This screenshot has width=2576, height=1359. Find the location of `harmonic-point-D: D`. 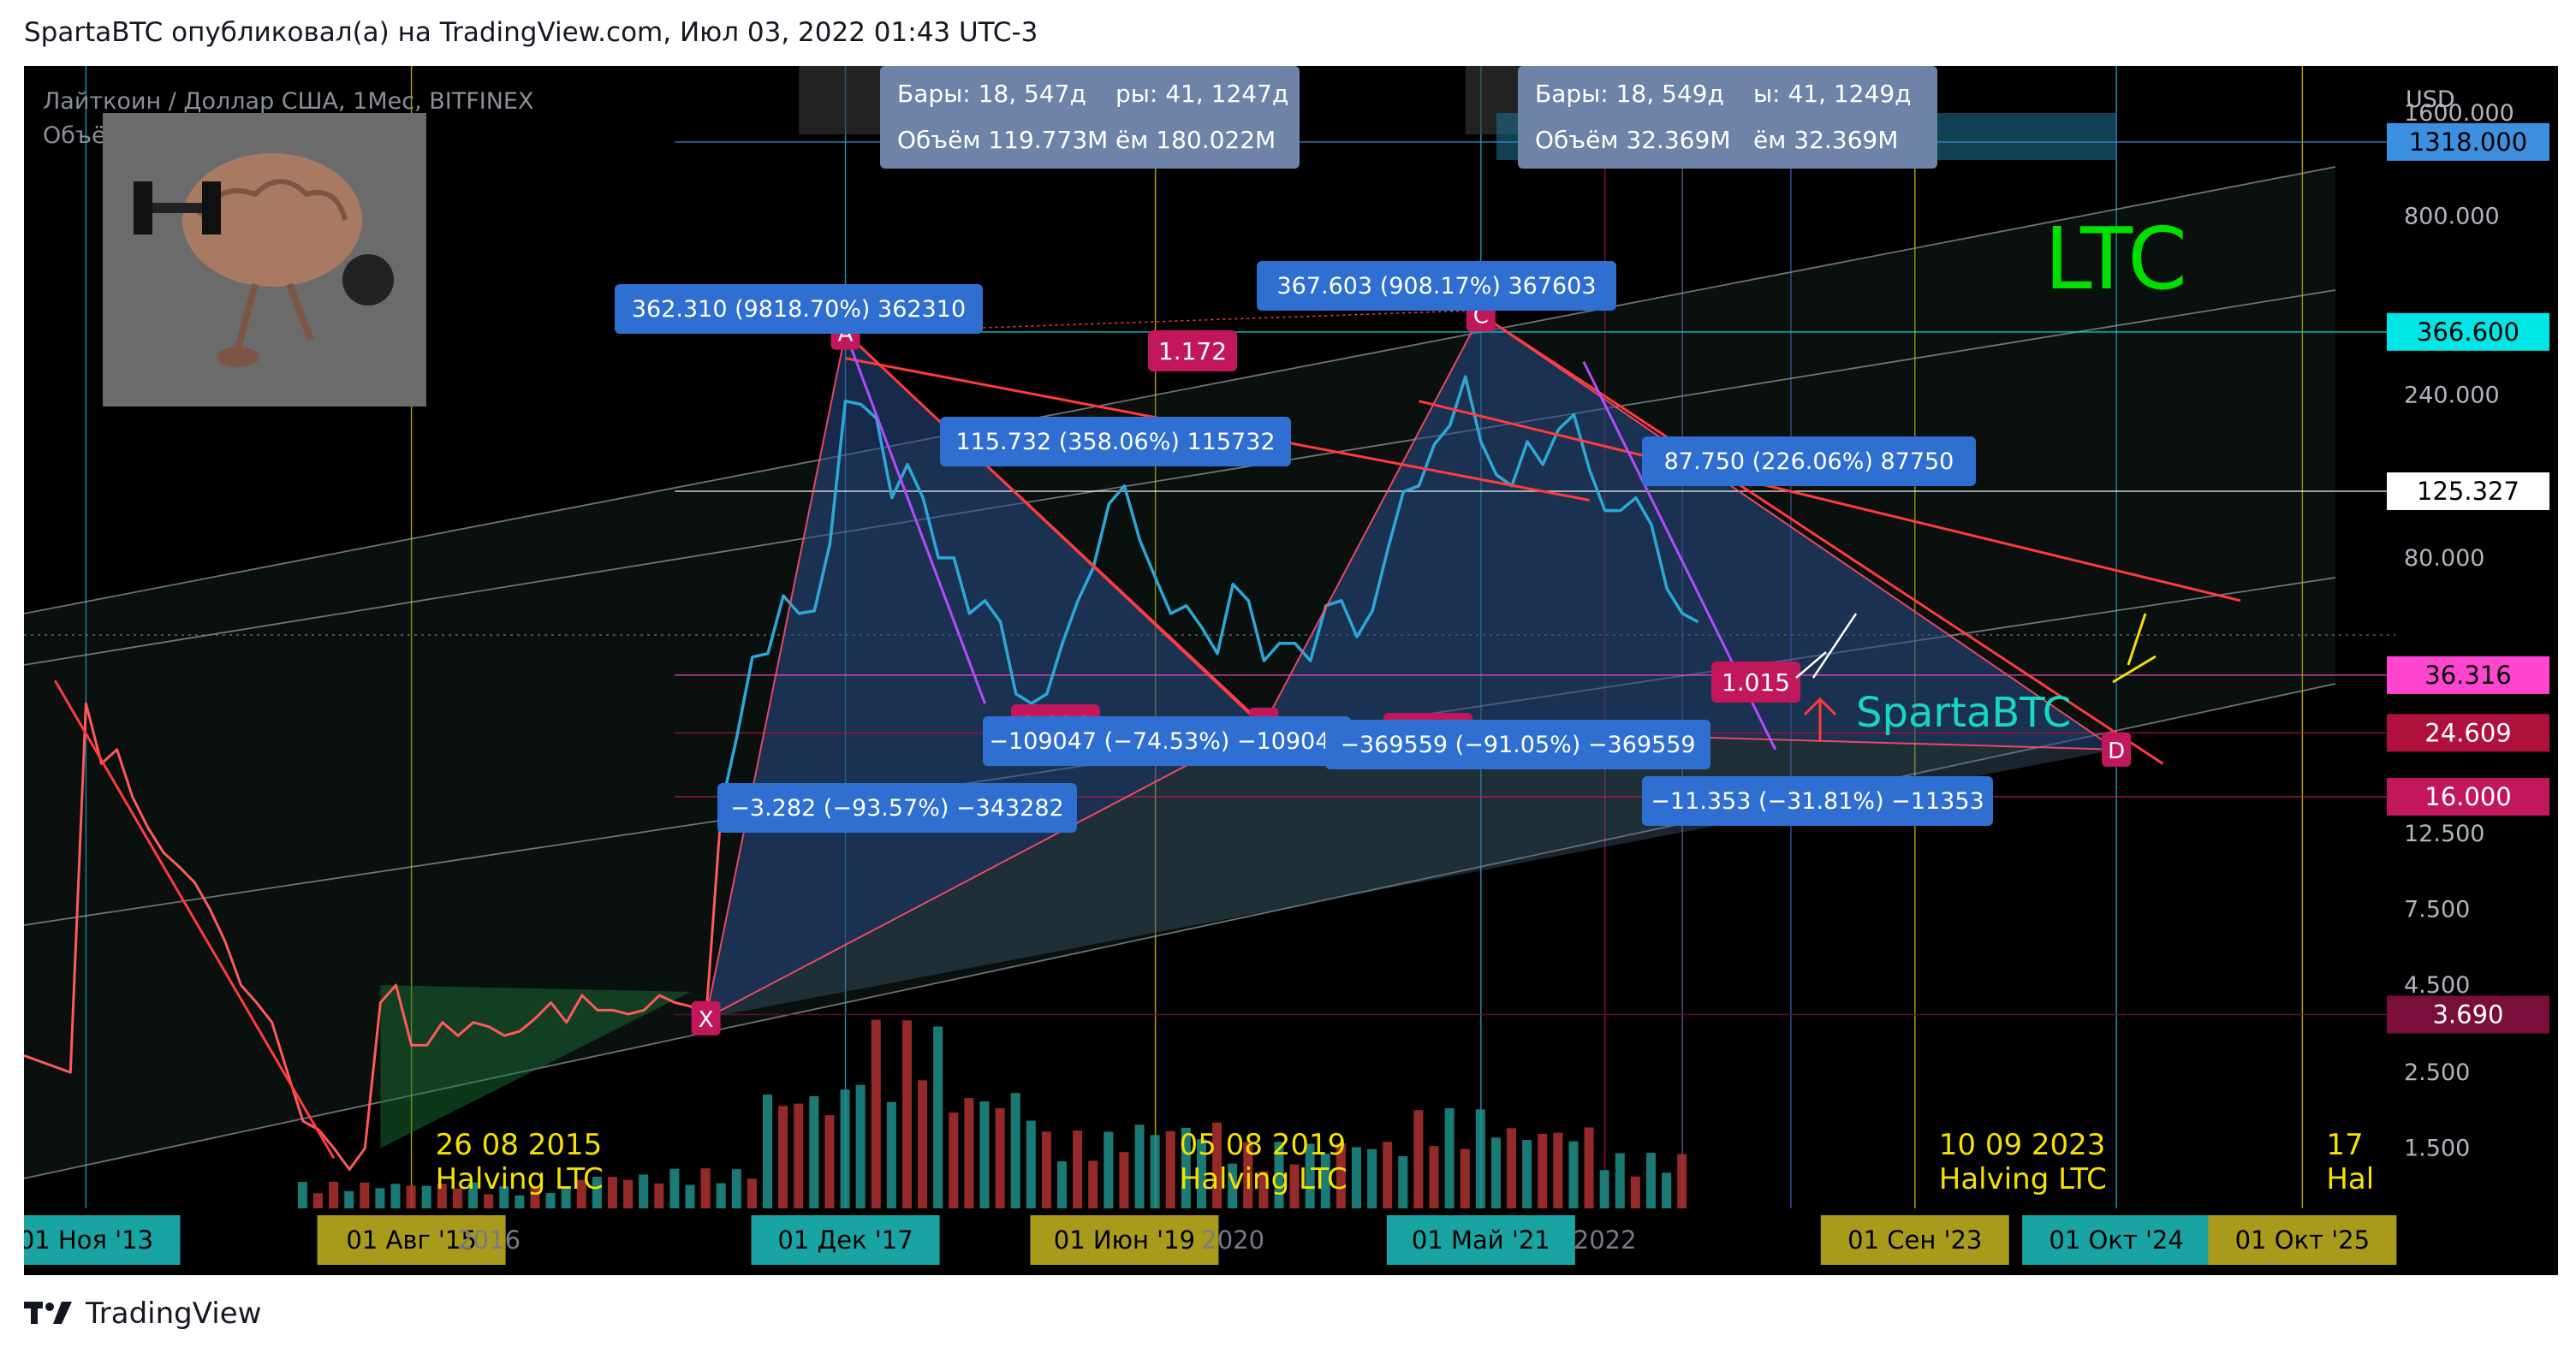

harmonic-point-D: D is located at coordinates (2117, 749).